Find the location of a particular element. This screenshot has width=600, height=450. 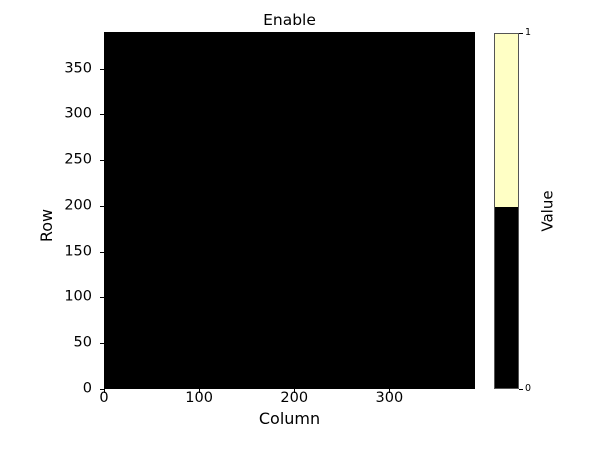

colorbar-gradient is located at coordinates (506, 211).